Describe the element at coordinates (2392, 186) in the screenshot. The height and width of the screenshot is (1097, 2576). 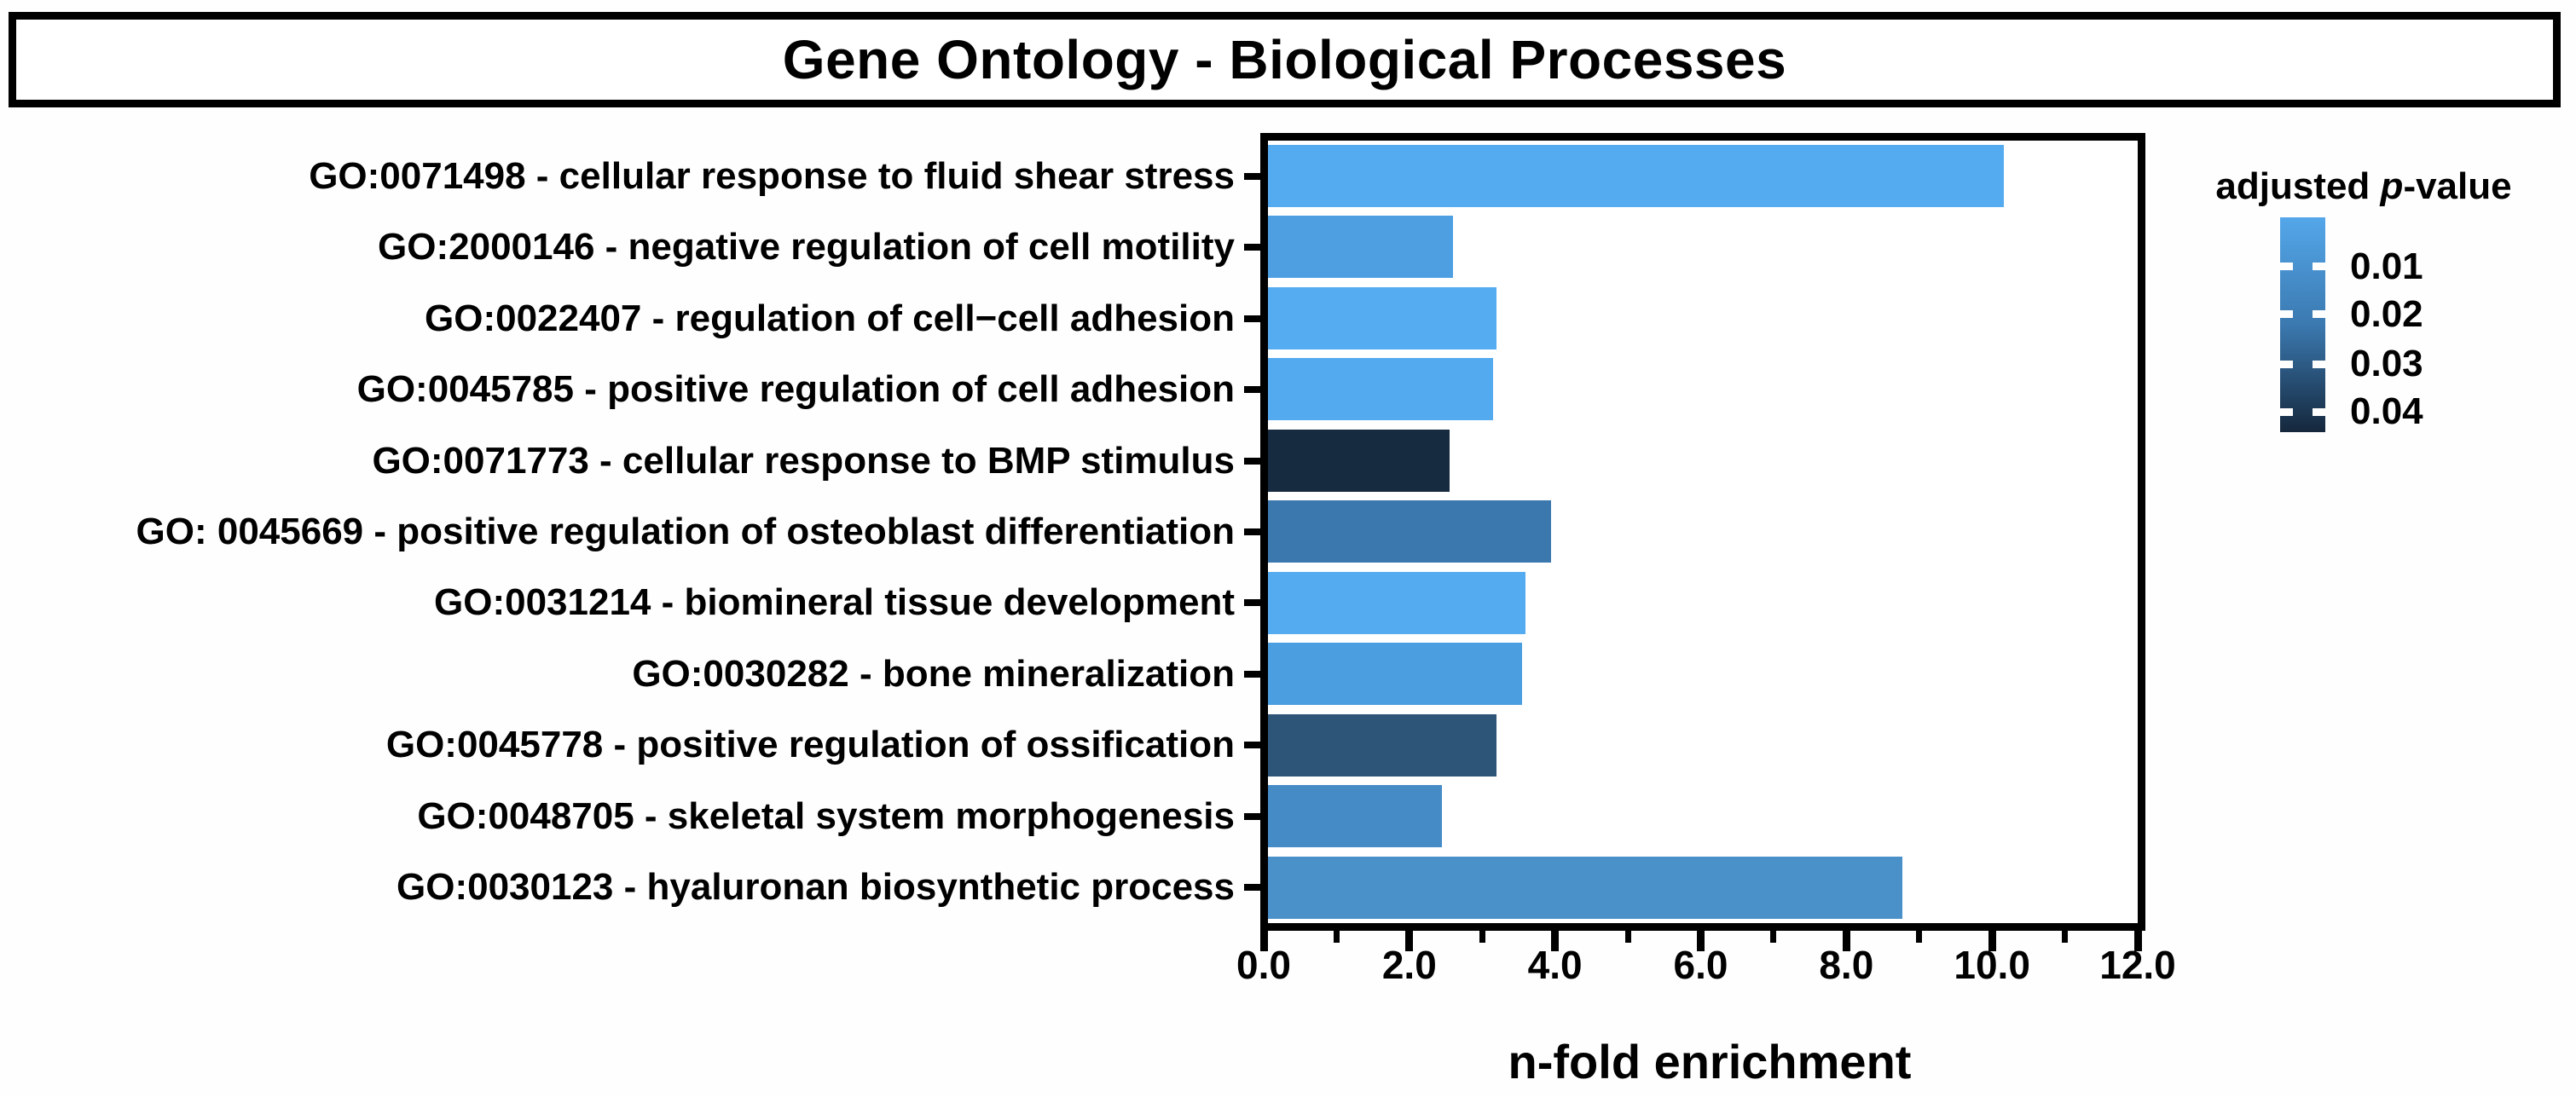
I see `legend-title-italic-p: p` at that location.